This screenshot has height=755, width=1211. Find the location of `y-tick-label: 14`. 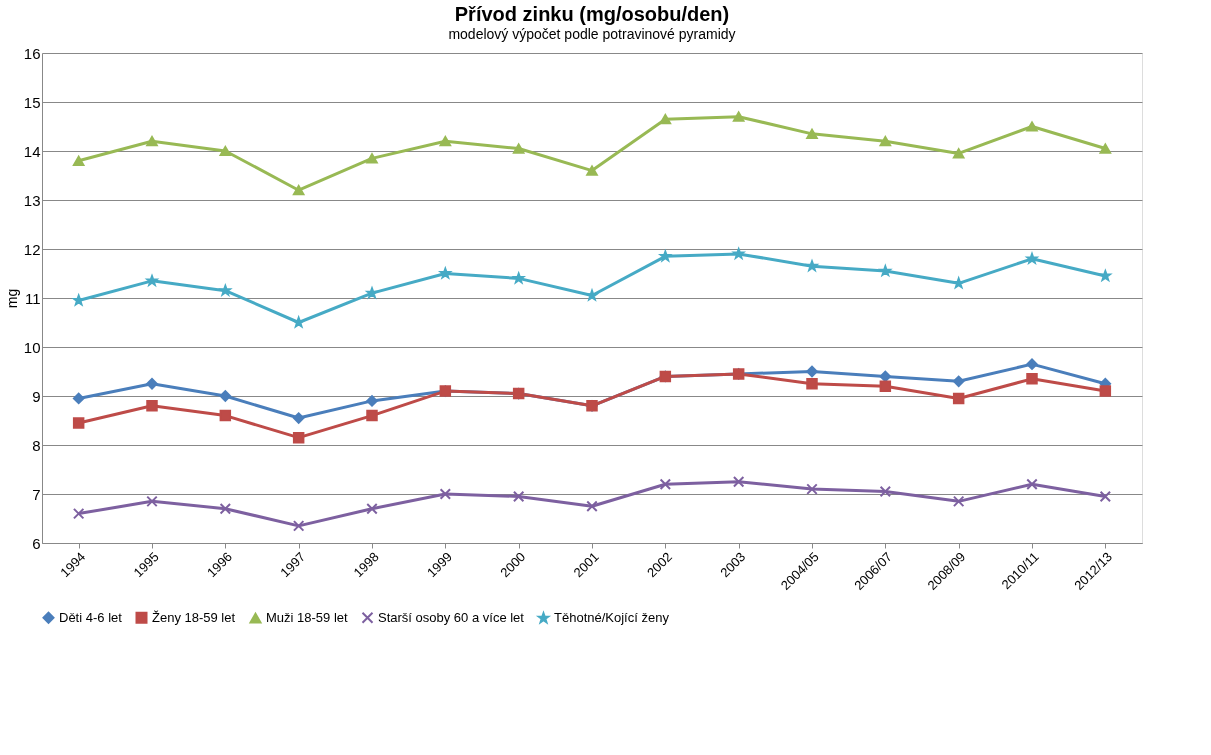

y-tick-label: 14 is located at coordinates (32, 151).